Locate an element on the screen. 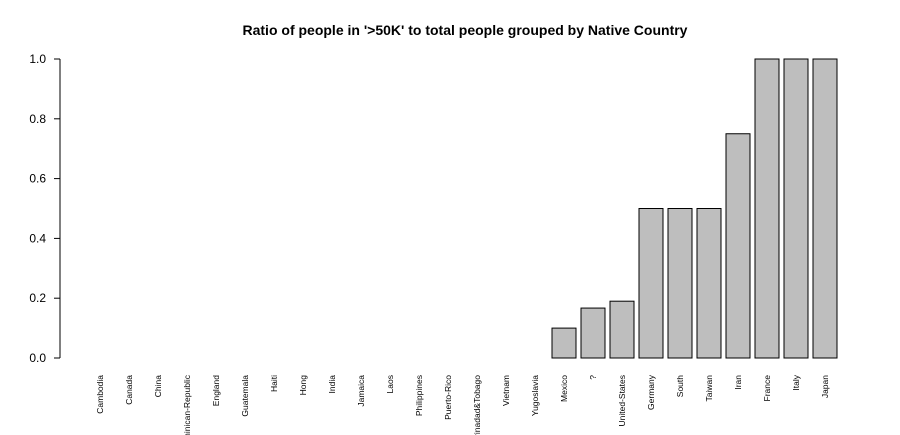 This screenshot has height=435, width=900. x-tick-label: France is located at coordinates (767, 388).